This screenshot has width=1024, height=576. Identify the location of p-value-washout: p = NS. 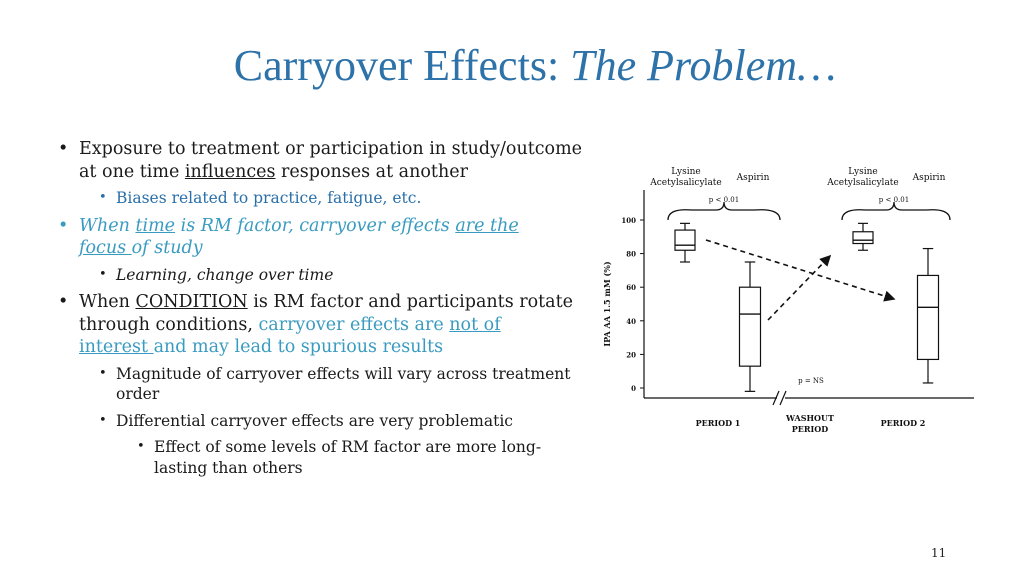
(811, 381).